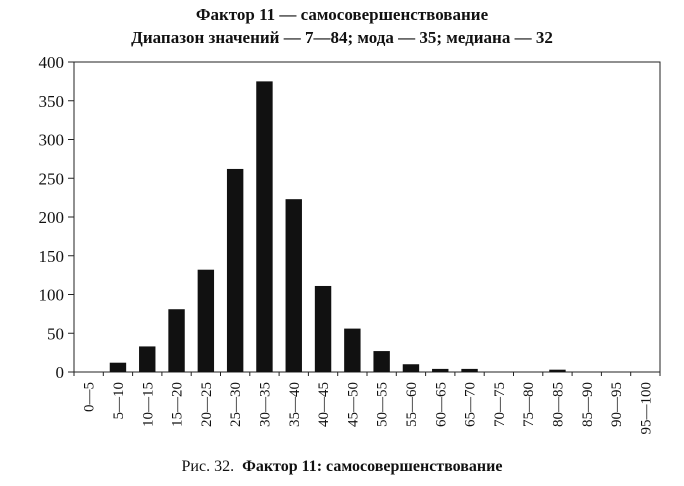 This screenshot has width=684, height=486. What do you see at coordinates (295, 404) in the screenshot?
I see `x-tick-label: 35—40` at bounding box center [295, 404].